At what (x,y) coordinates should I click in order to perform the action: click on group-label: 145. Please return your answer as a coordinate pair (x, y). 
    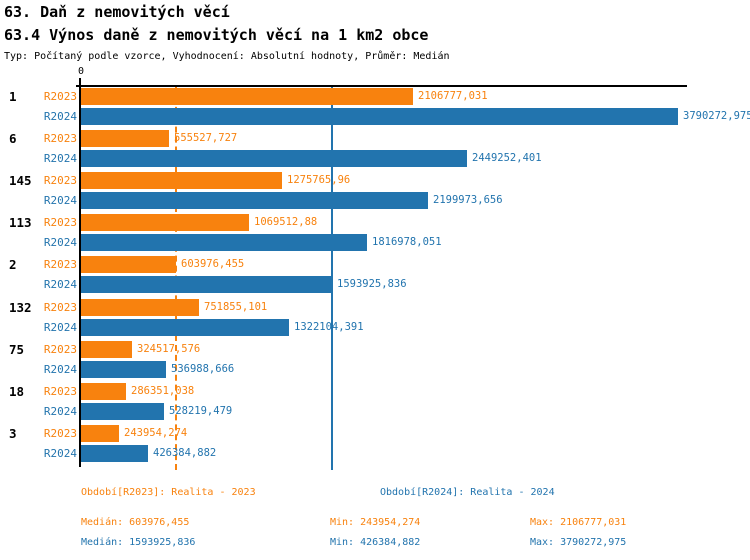
    Looking at the image, I should click on (20, 180).